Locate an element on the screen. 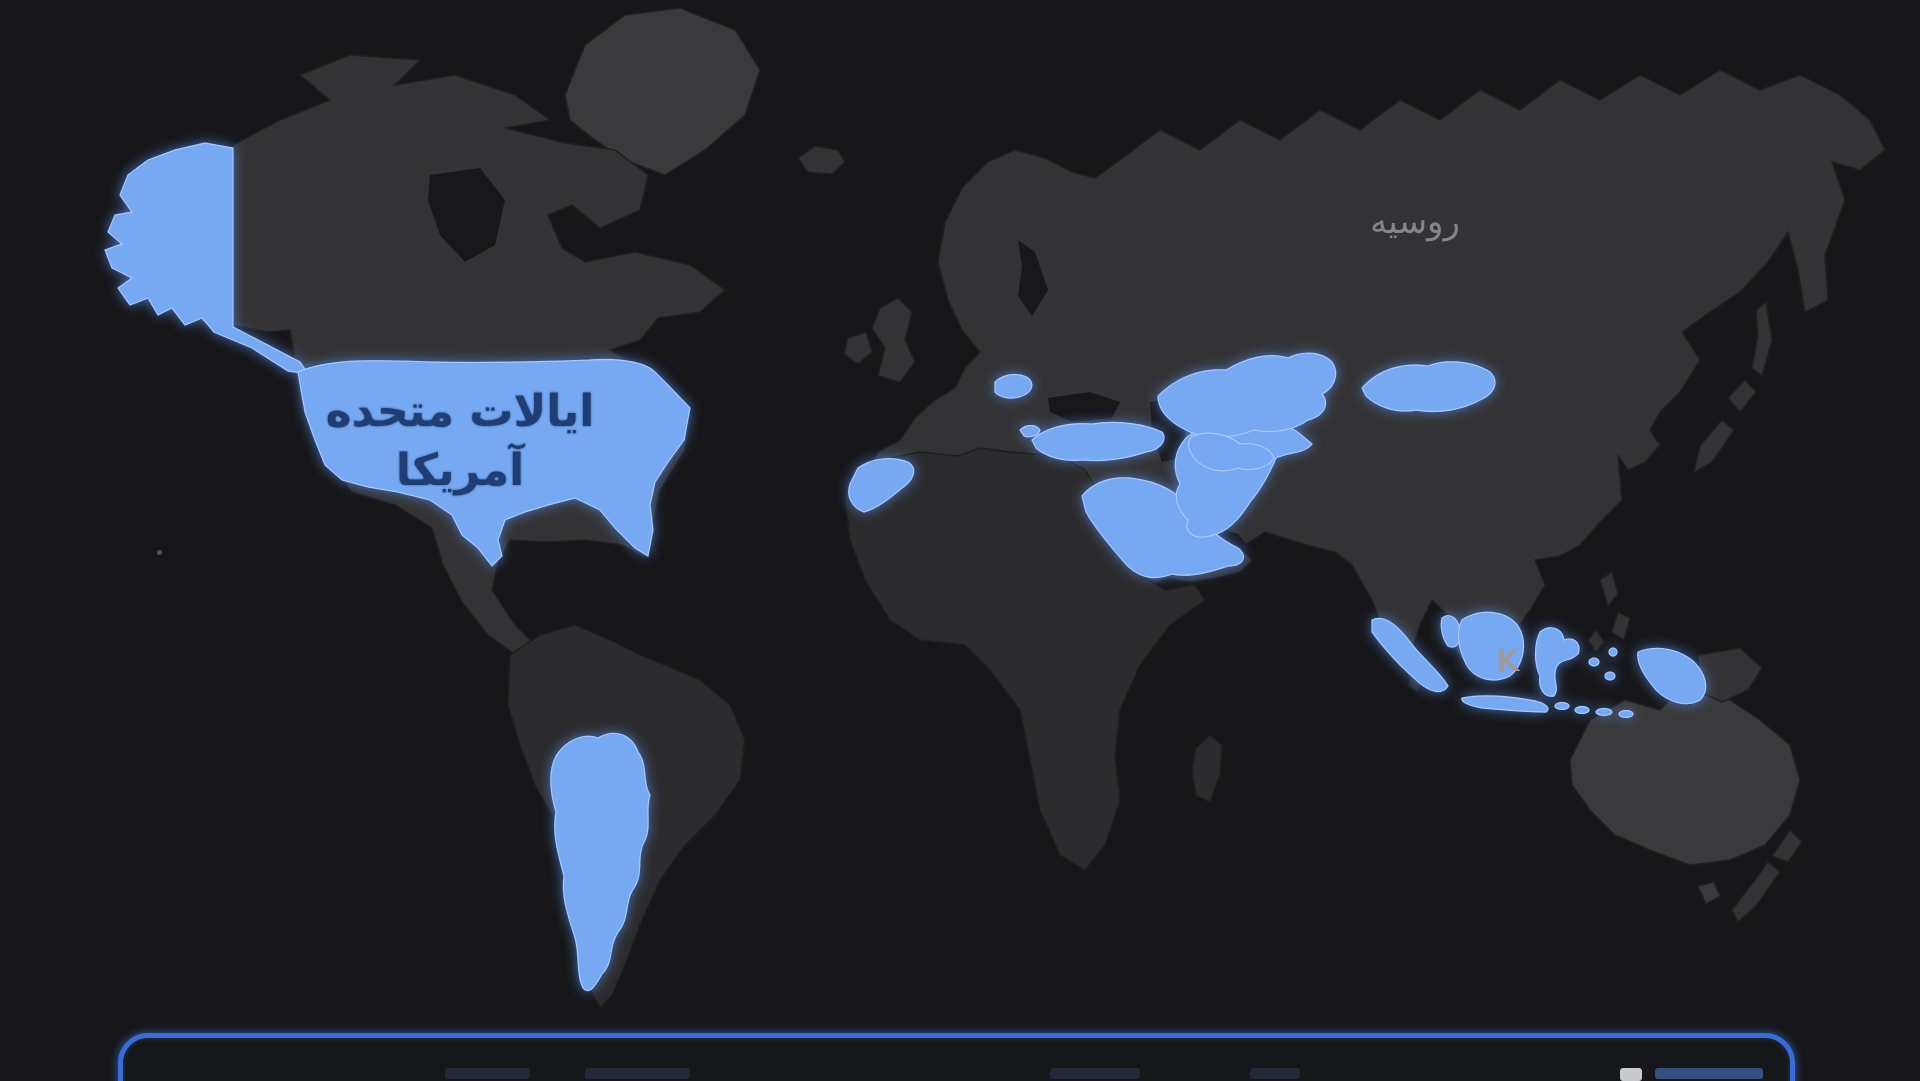 The width and height of the screenshot is (1920, 1081). land-tasmania is located at coordinates (1708, 893).